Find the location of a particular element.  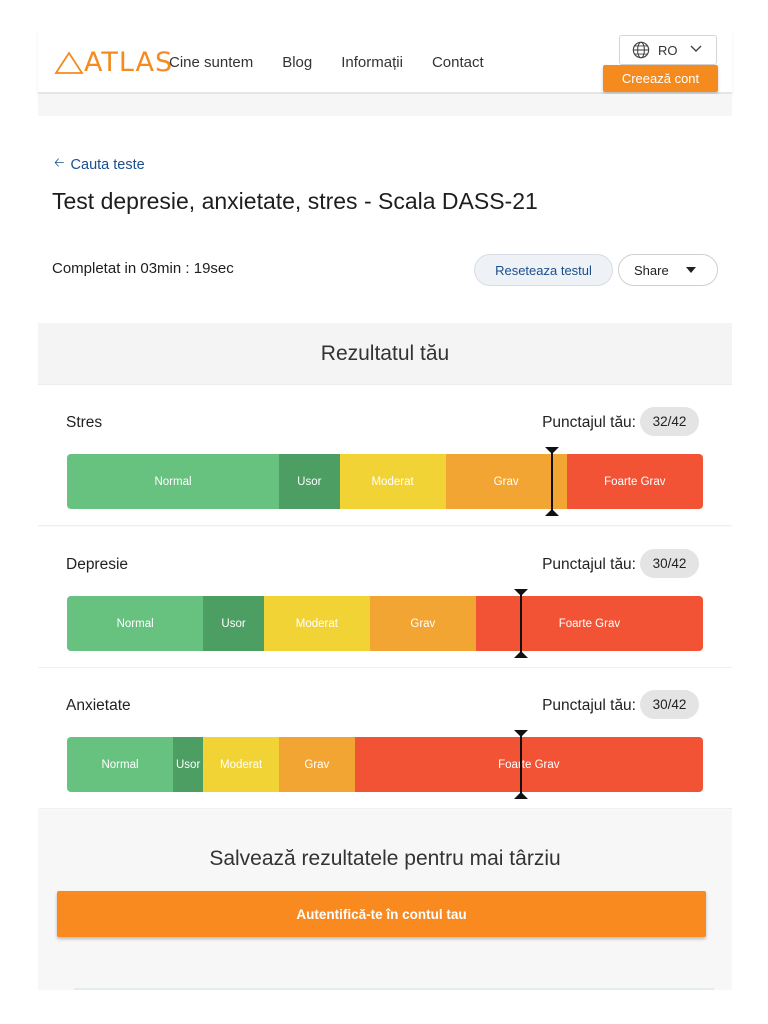

logo-triangle-icon is located at coordinates (69, 62).